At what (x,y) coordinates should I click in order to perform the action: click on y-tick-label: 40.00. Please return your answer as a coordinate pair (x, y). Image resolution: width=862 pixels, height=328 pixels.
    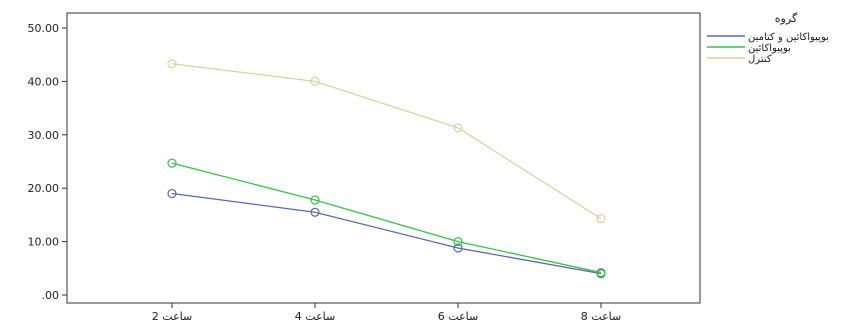
    Looking at the image, I should click on (44, 81).